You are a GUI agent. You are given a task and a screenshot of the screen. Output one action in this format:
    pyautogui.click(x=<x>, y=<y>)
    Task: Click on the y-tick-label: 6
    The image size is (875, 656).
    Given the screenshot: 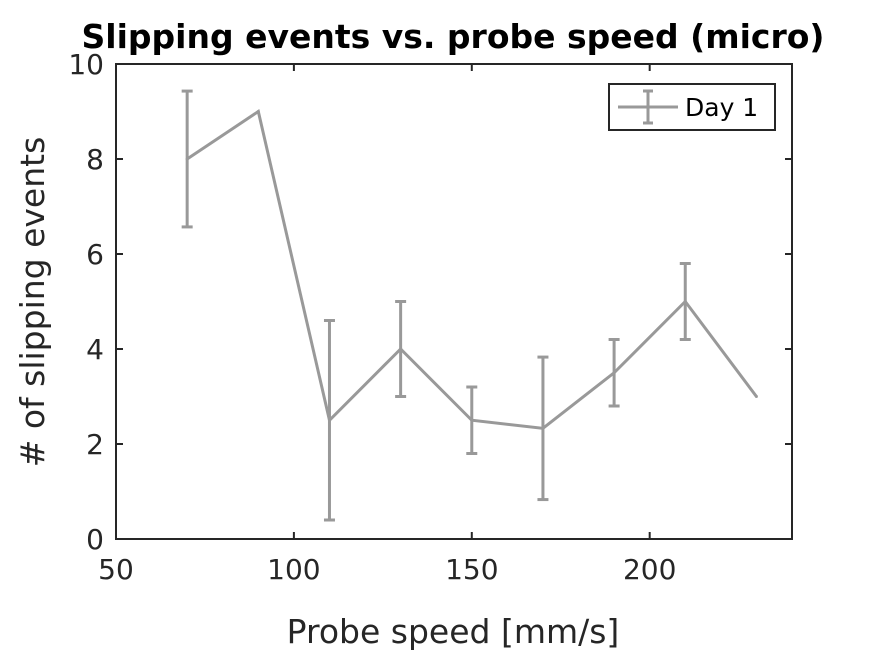 What is the action you would take?
    pyautogui.click(x=95, y=254)
    